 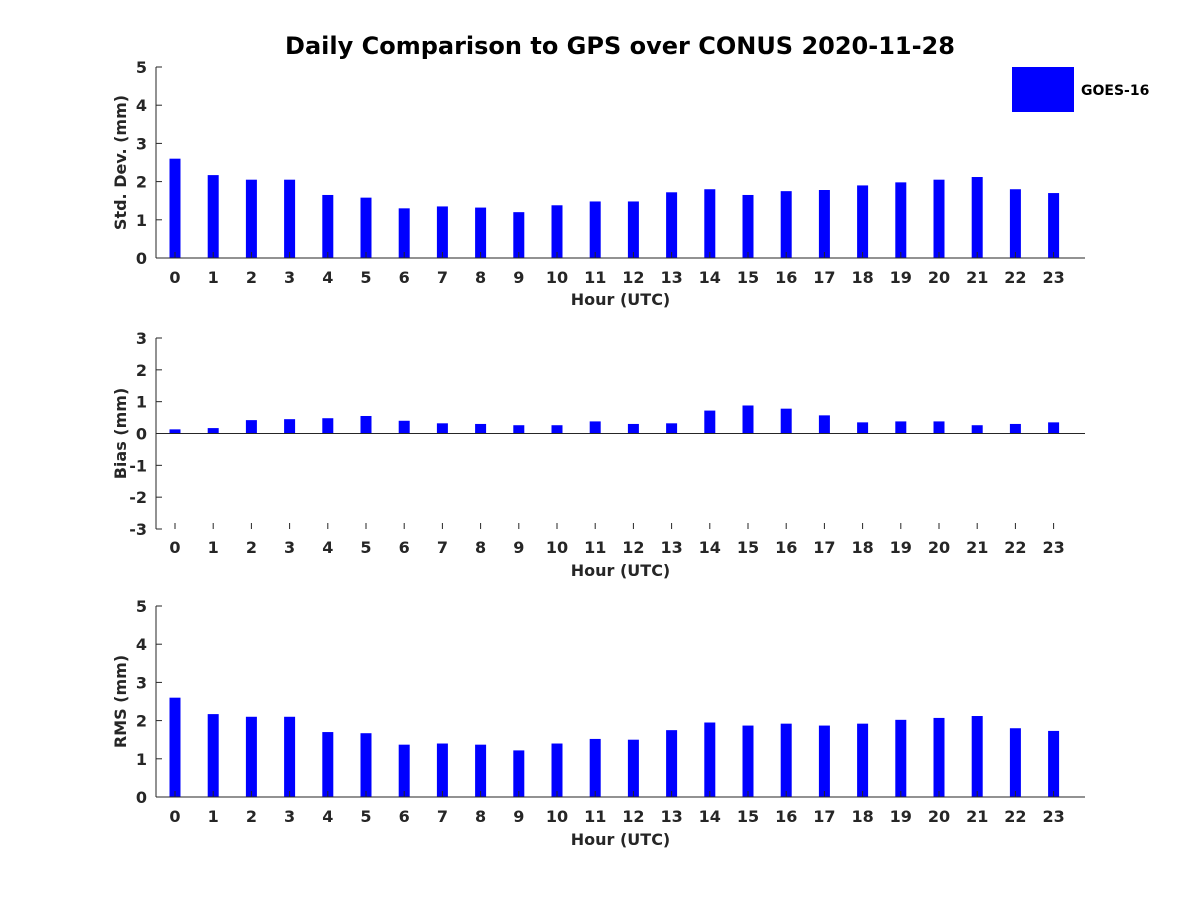 I want to click on y-axis-label: RMS (mm), so click(x=120, y=701).